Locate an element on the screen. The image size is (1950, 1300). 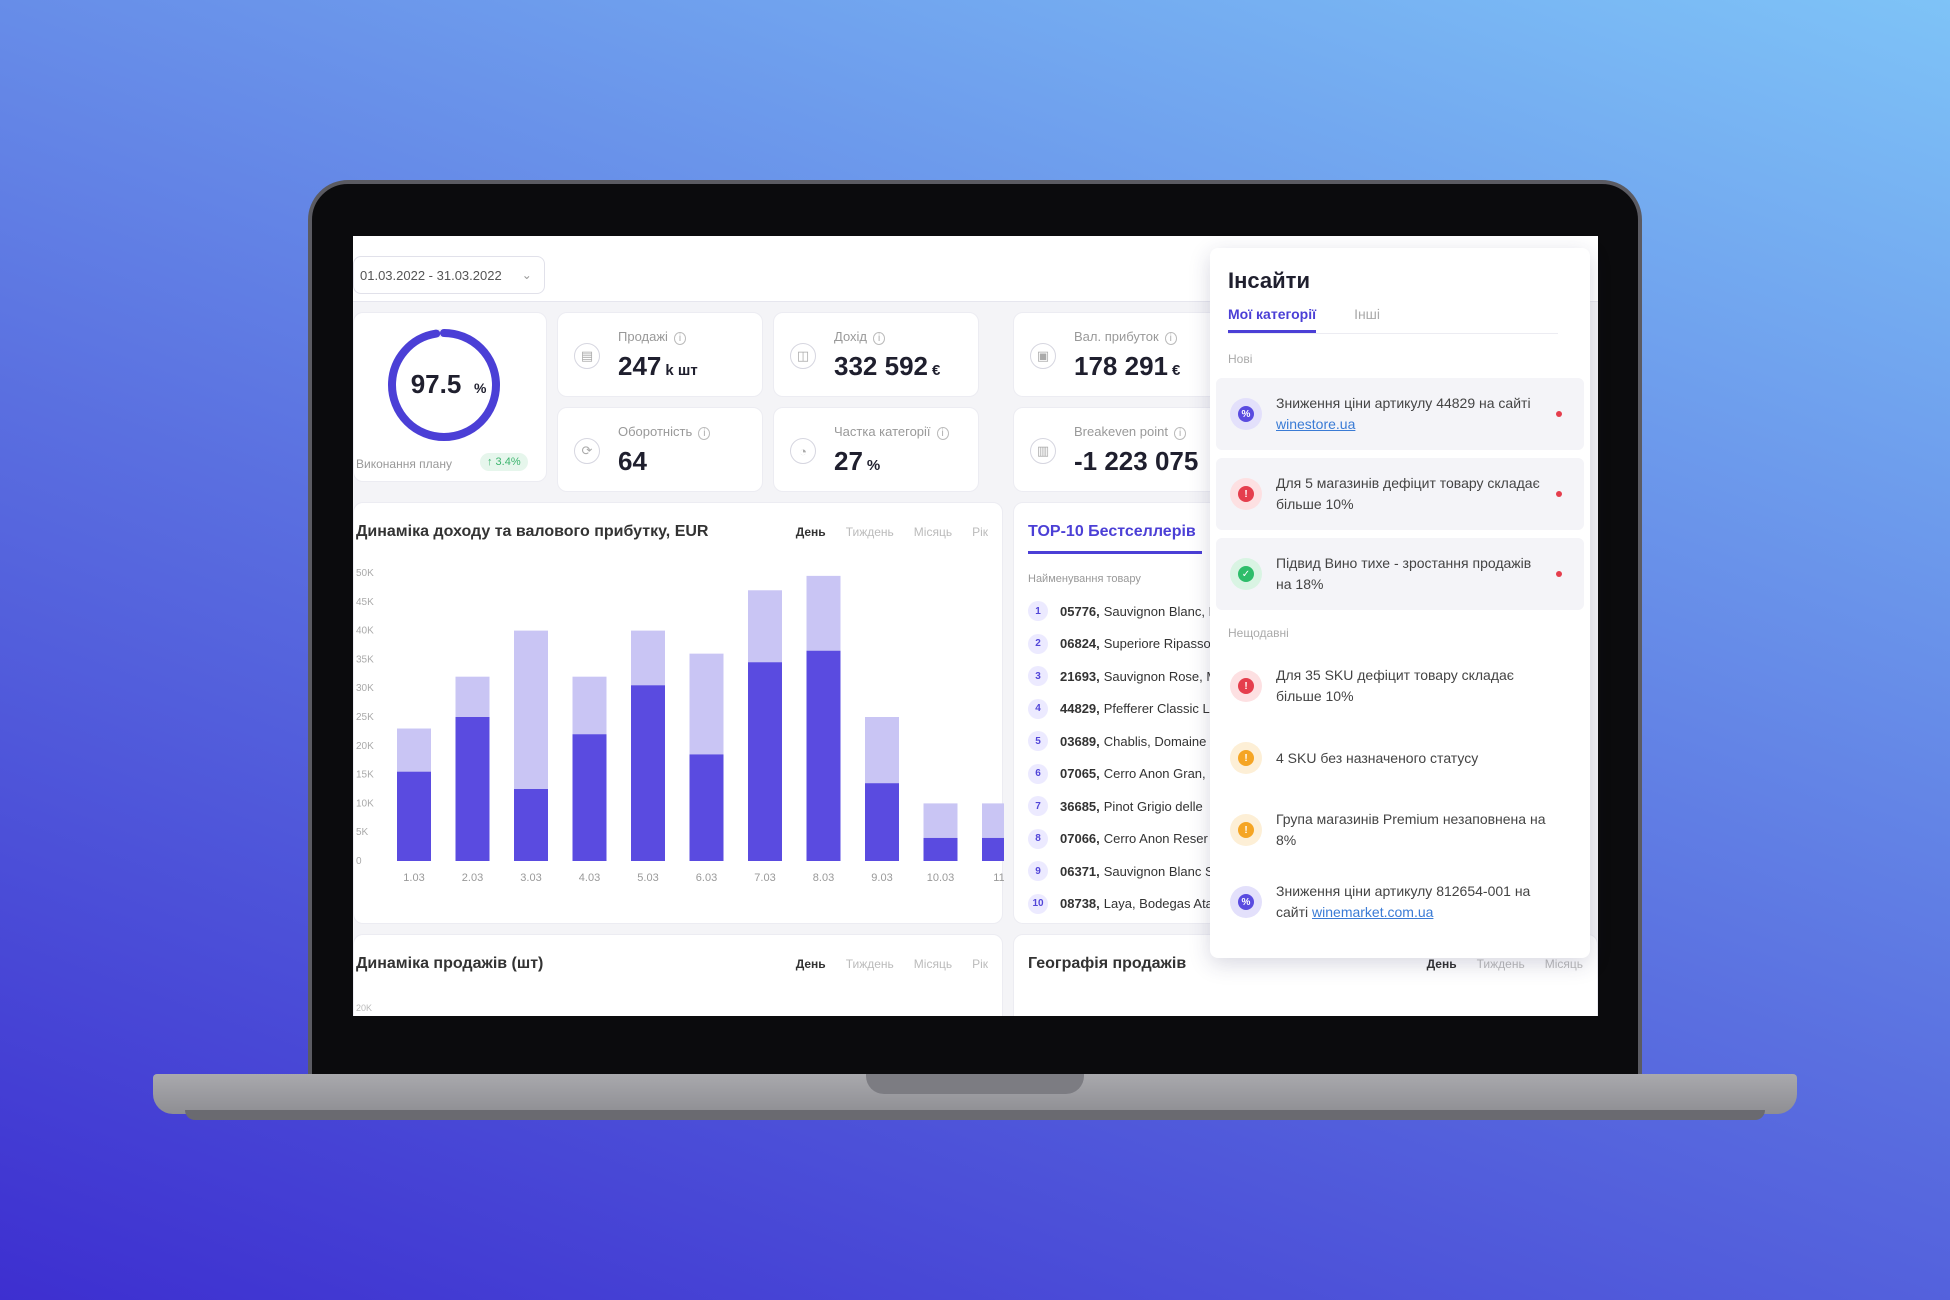
y-tick-label: 45K is located at coordinates (365, 602).